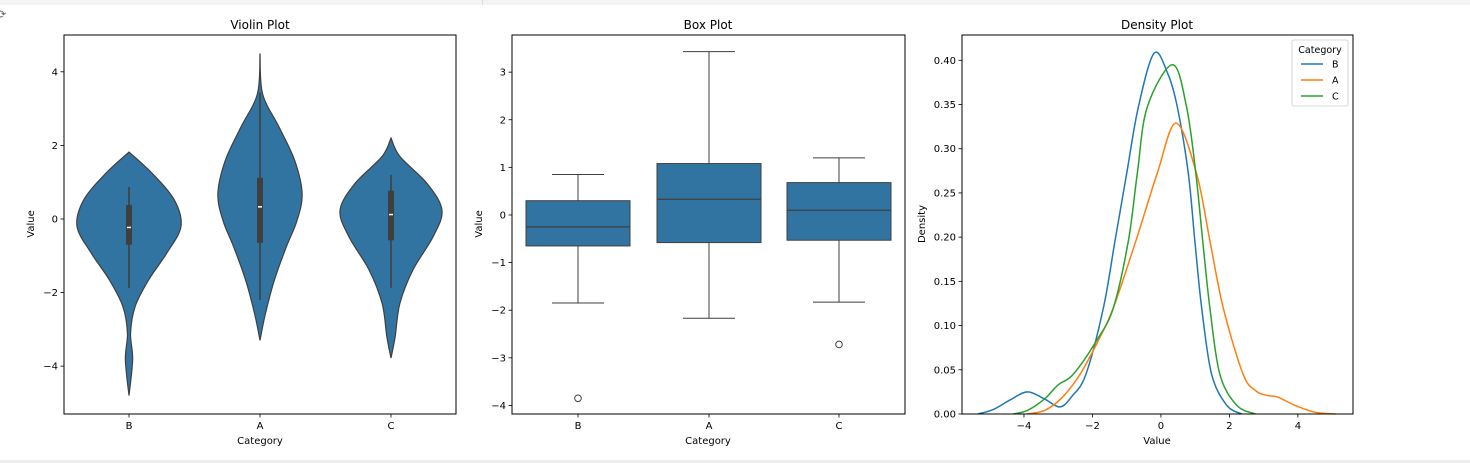  I want to click on box-ytick-label: −4, so click(498, 406).